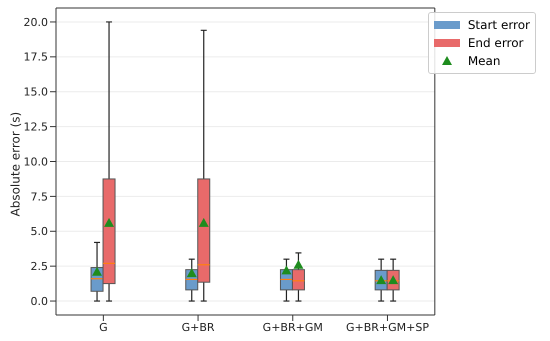  I want to click on y-tick-label: 17.5, so click(36, 57).